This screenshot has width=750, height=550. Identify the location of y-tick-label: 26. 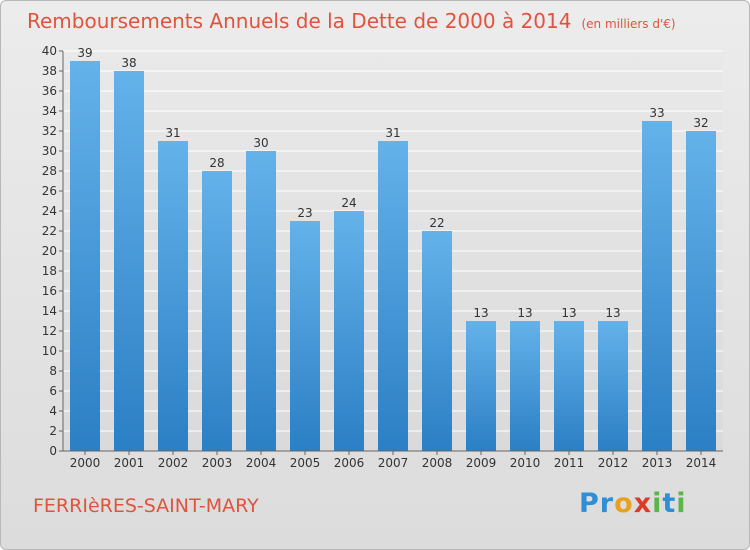
(49, 191).